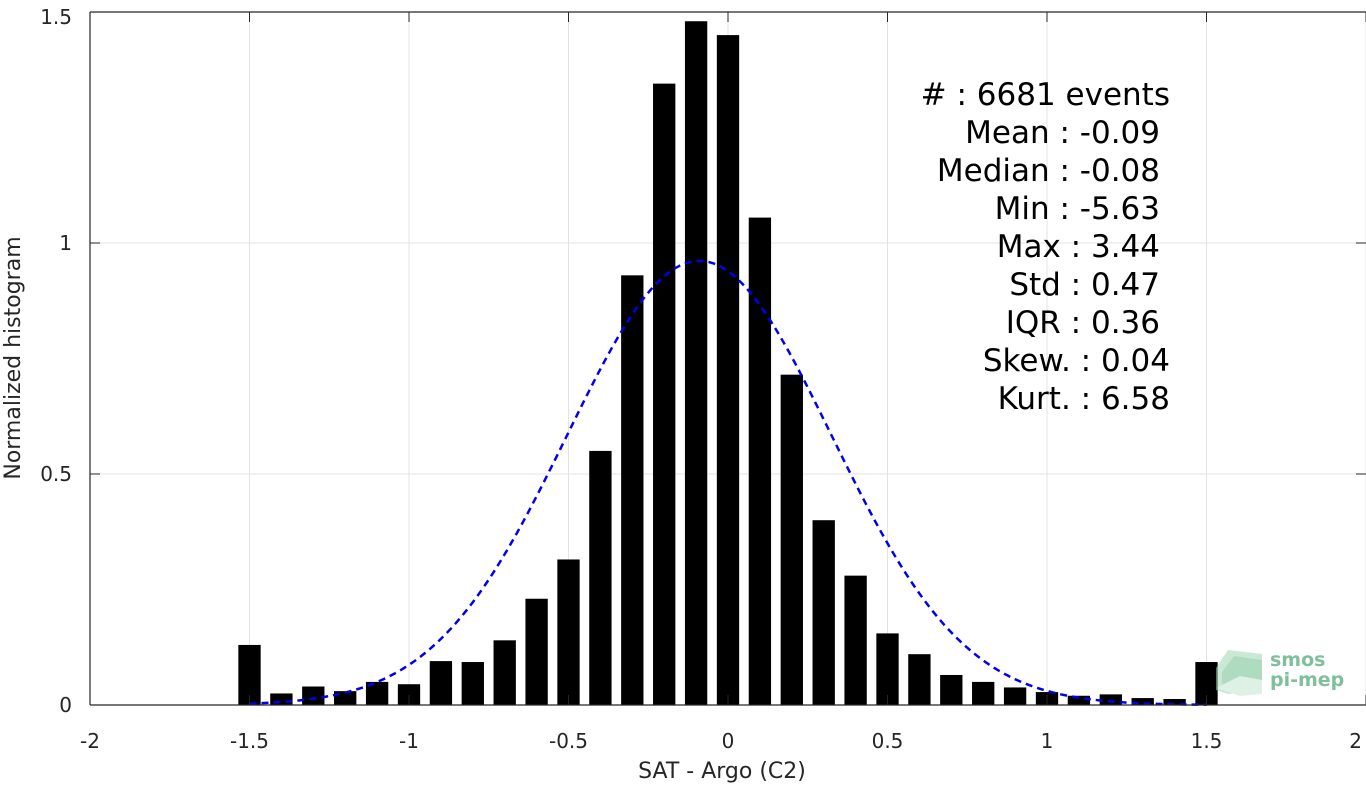 This screenshot has height=786, width=1366. What do you see at coordinates (1297, 660) in the screenshot?
I see `logo-text-line1: smos` at bounding box center [1297, 660].